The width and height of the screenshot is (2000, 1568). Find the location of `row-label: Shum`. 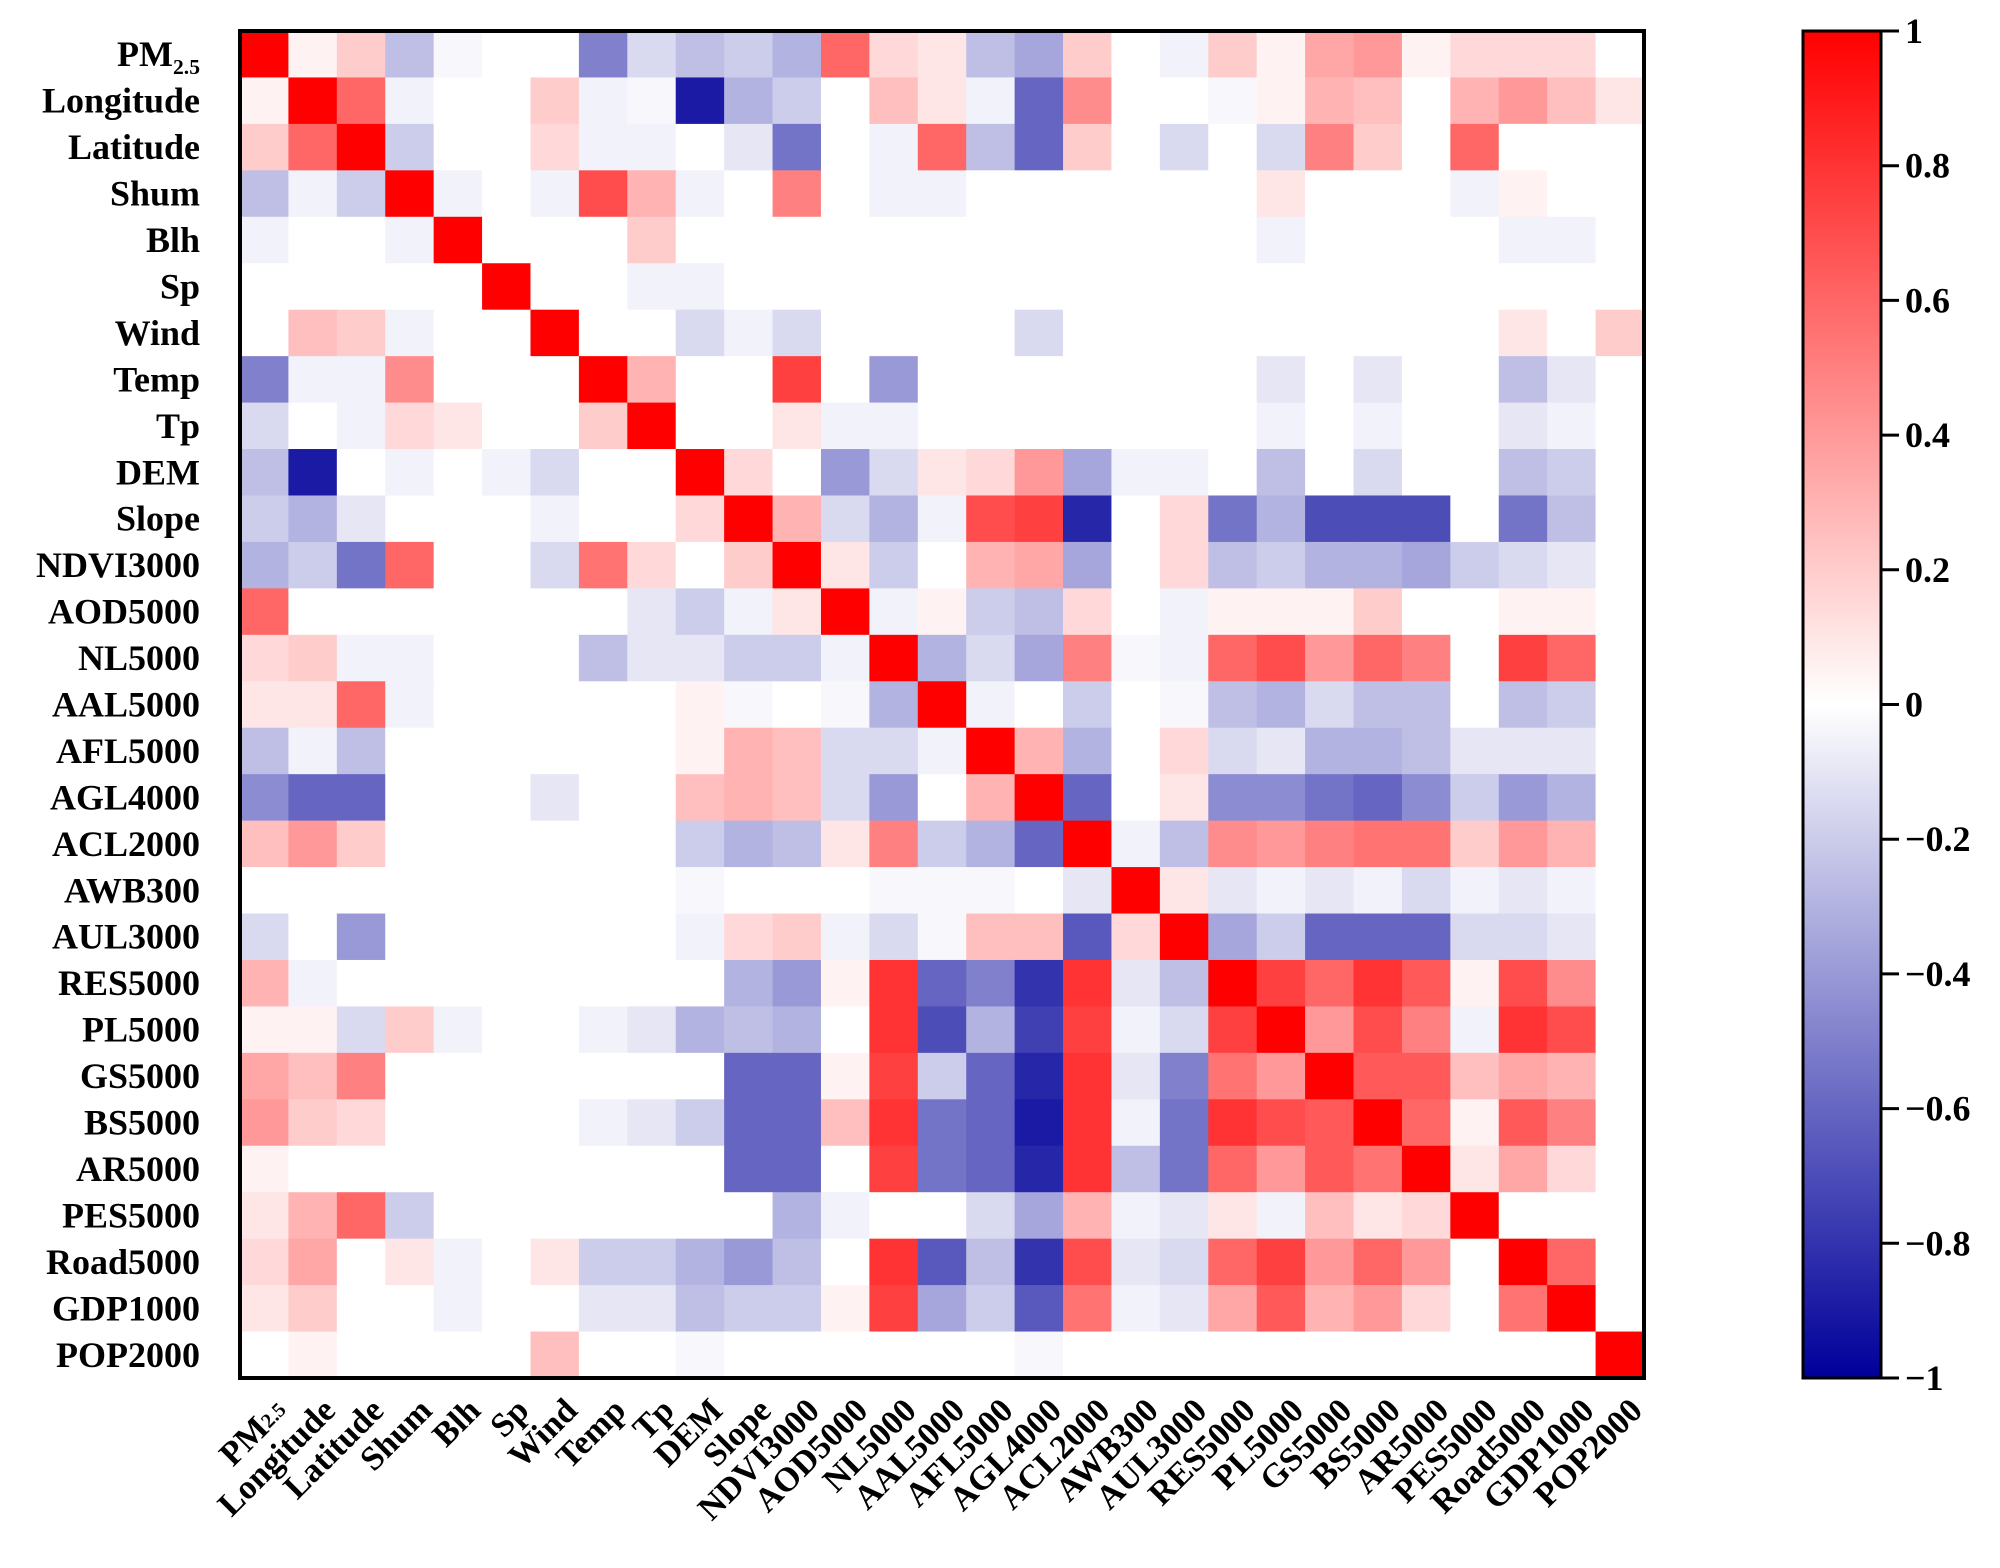

row-label: Shum is located at coordinates (155, 194).